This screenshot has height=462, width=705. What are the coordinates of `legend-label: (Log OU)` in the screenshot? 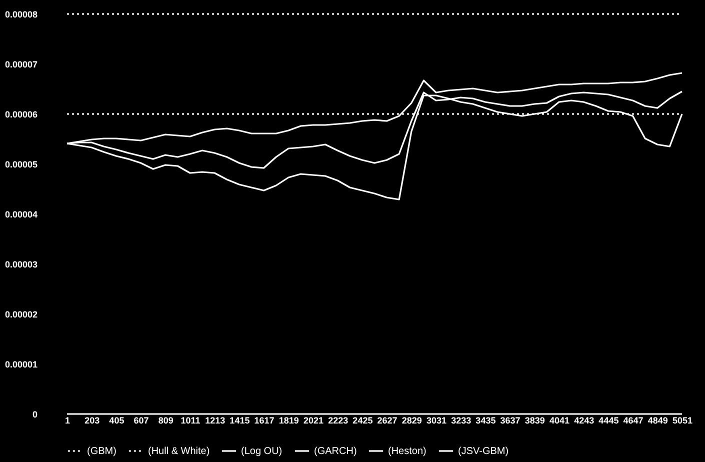 It's located at (261, 451).